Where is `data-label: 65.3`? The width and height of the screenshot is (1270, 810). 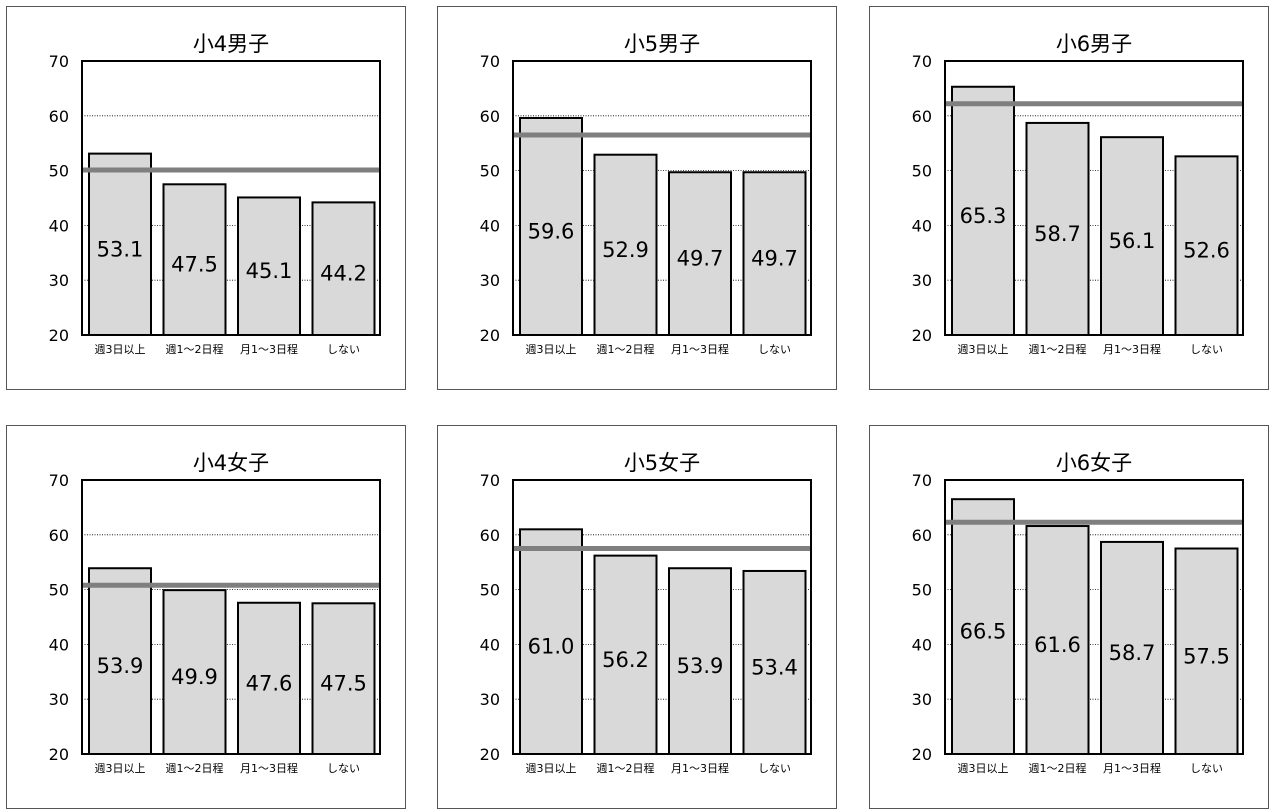
data-label: 65.3 is located at coordinates (983, 216).